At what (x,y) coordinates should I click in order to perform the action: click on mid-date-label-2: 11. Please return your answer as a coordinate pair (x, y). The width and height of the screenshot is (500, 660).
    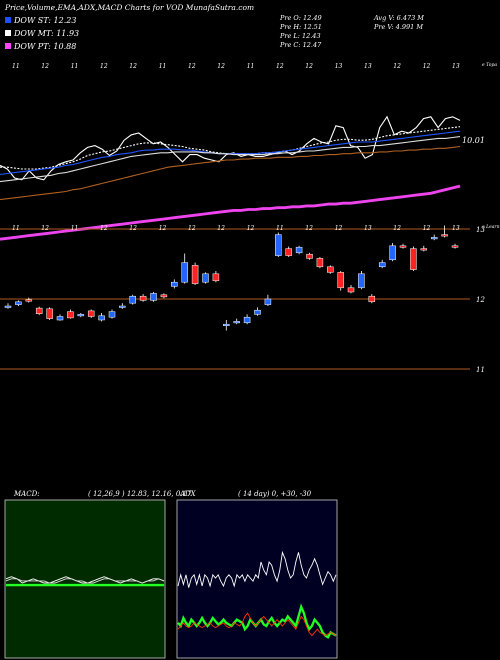
    Looking at the image, I should click on (75, 228).